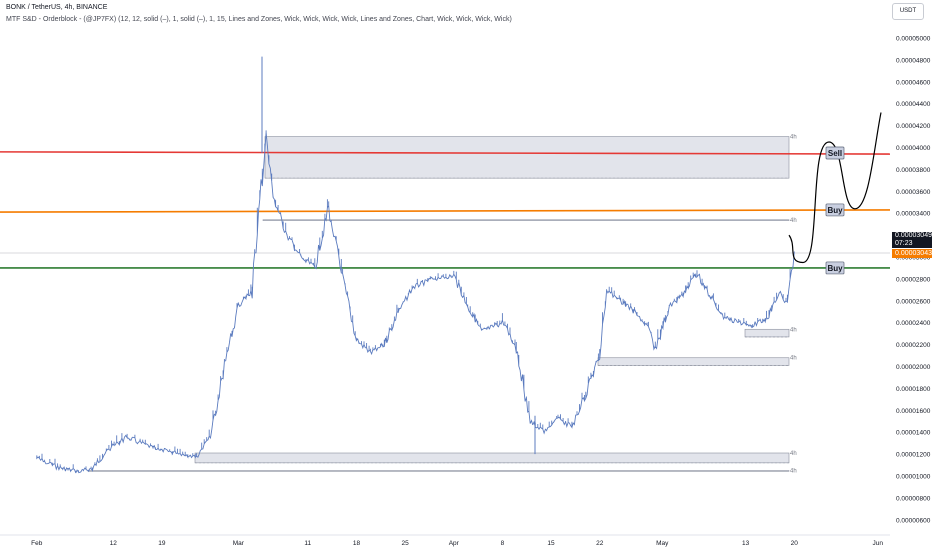 The width and height of the screenshot is (932, 550). I want to click on bar-countdown: 07:23, so click(904, 243).